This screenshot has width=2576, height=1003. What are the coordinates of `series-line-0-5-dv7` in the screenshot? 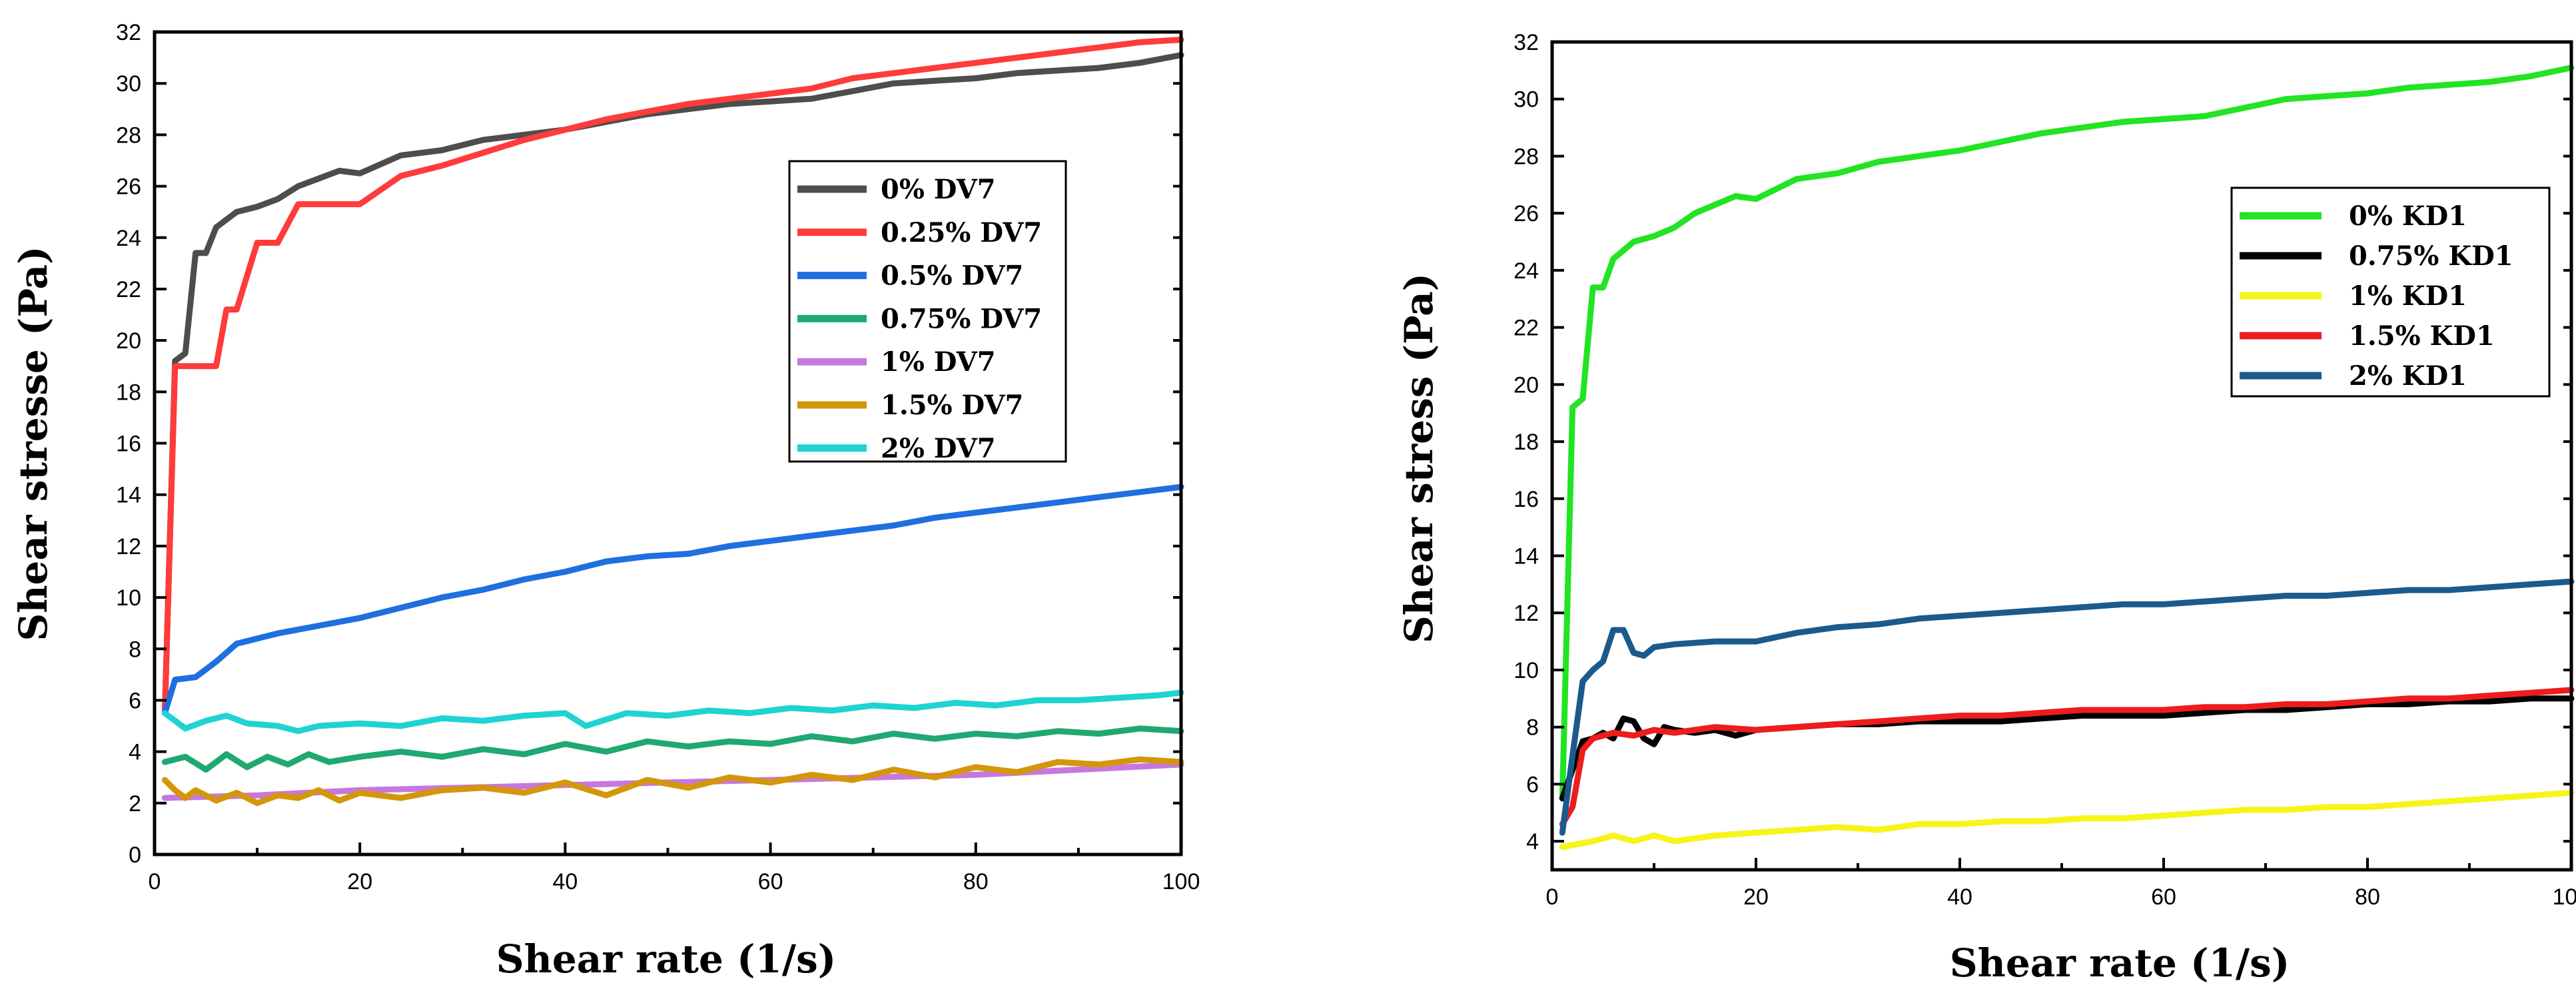 It's located at (673, 600).